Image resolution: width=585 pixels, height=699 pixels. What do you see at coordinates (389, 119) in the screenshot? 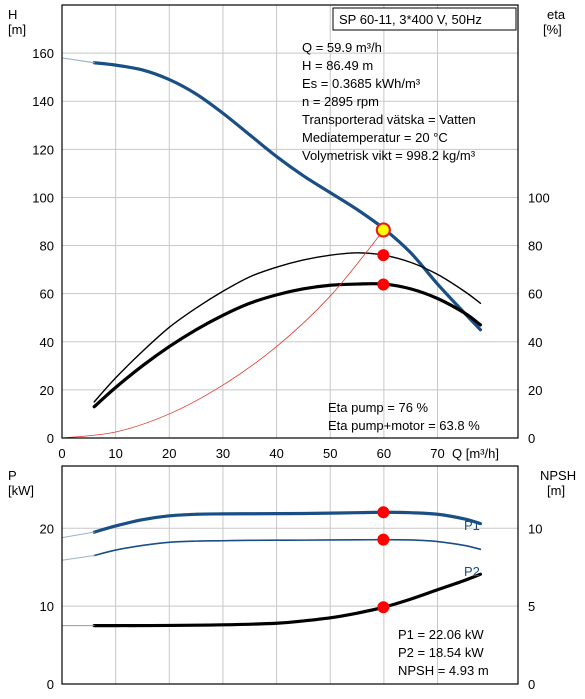
I see `info-line: Transporterad vätska = Vatten` at bounding box center [389, 119].